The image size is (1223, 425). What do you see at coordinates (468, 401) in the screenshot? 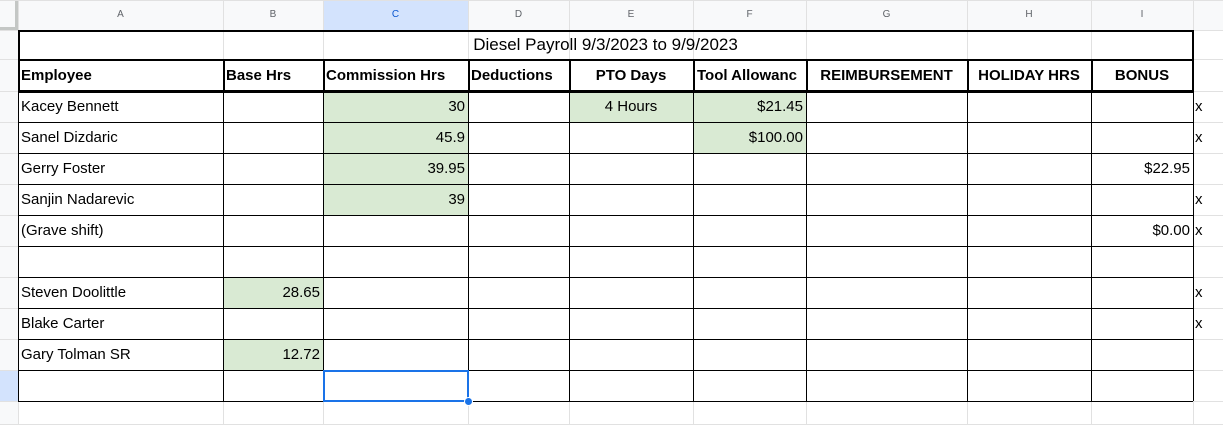
I see `fill-handle` at bounding box center [468, 401].